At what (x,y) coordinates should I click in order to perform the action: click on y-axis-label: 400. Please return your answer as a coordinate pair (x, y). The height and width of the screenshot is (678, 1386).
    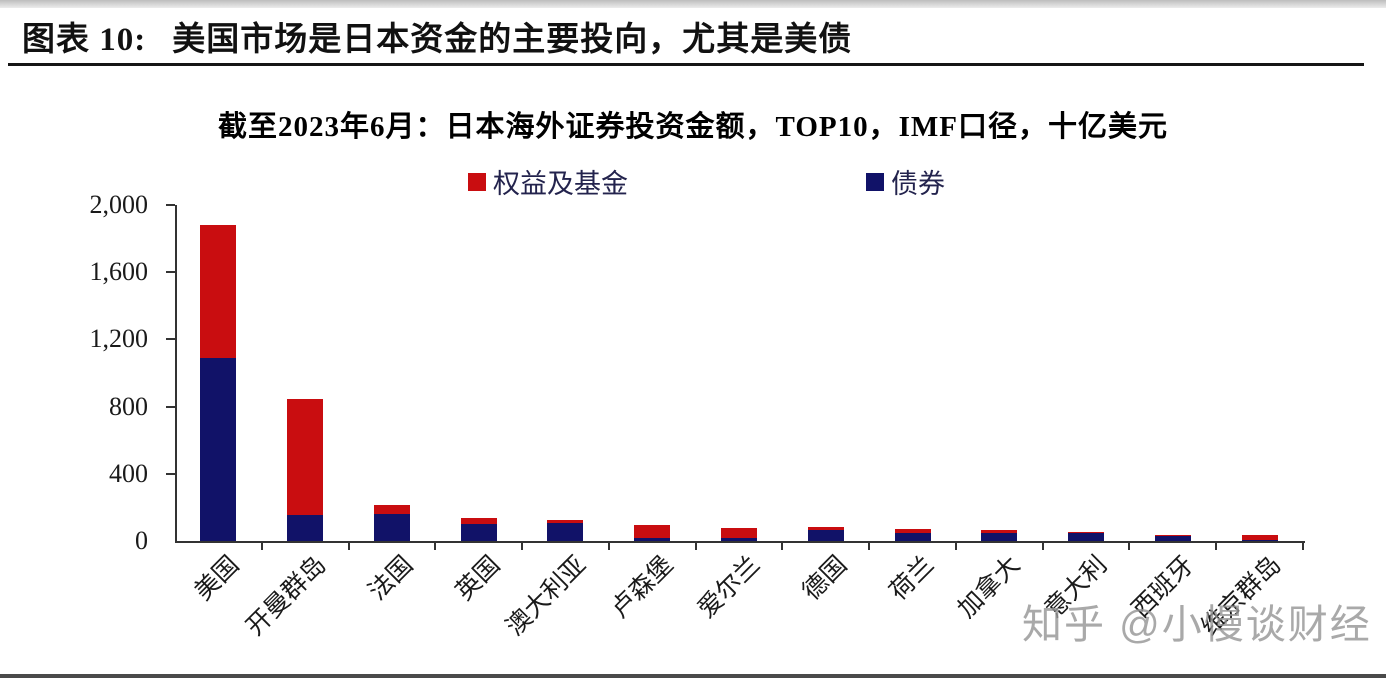
    Looking at the image, I should click on (128, 473).